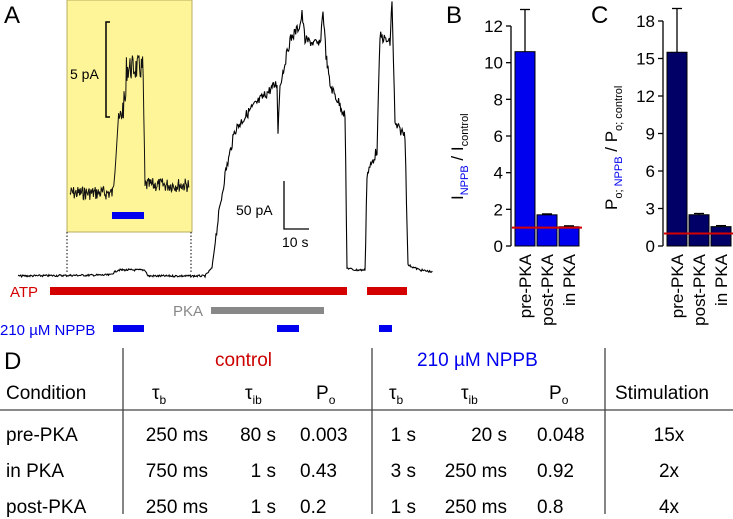  What do you see at coordinates (611, 144) in the screenshot?
I see `y-title-sep: / P` at bounding box center [611, 144].